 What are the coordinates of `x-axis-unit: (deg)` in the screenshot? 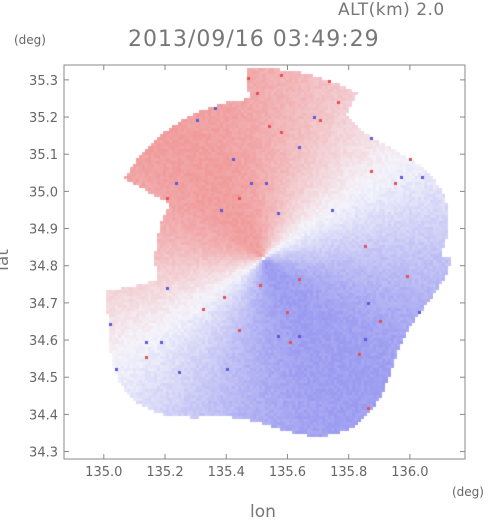 It's located at (468, 492).